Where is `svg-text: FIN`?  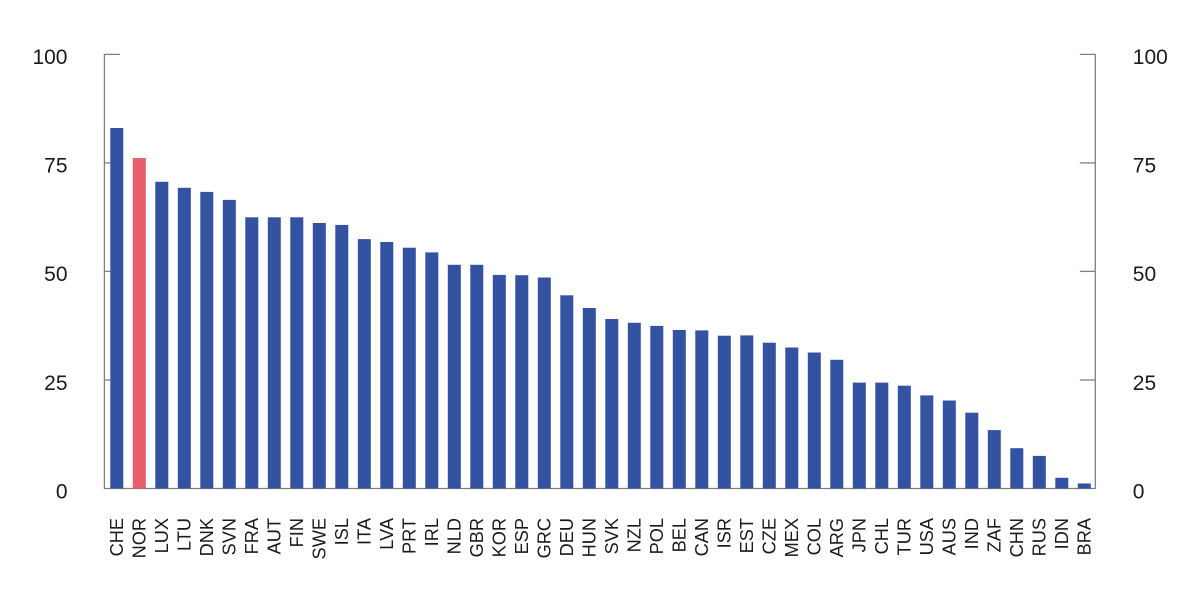
svg-text: FIN is located at coordinates (297, 532).